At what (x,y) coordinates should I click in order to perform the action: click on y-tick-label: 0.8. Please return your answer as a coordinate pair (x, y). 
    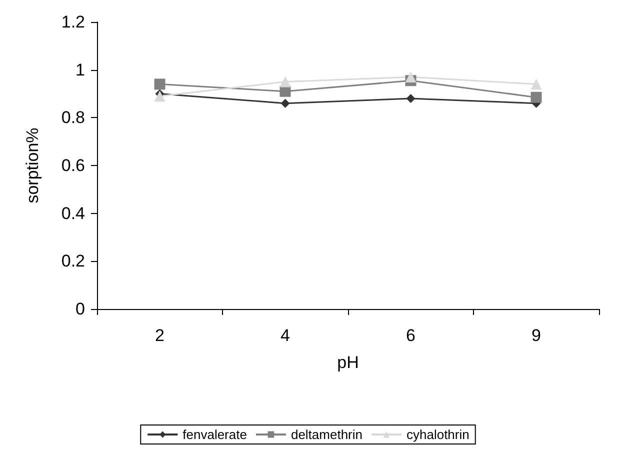
    Looking at the image, I should click on (73, 118).